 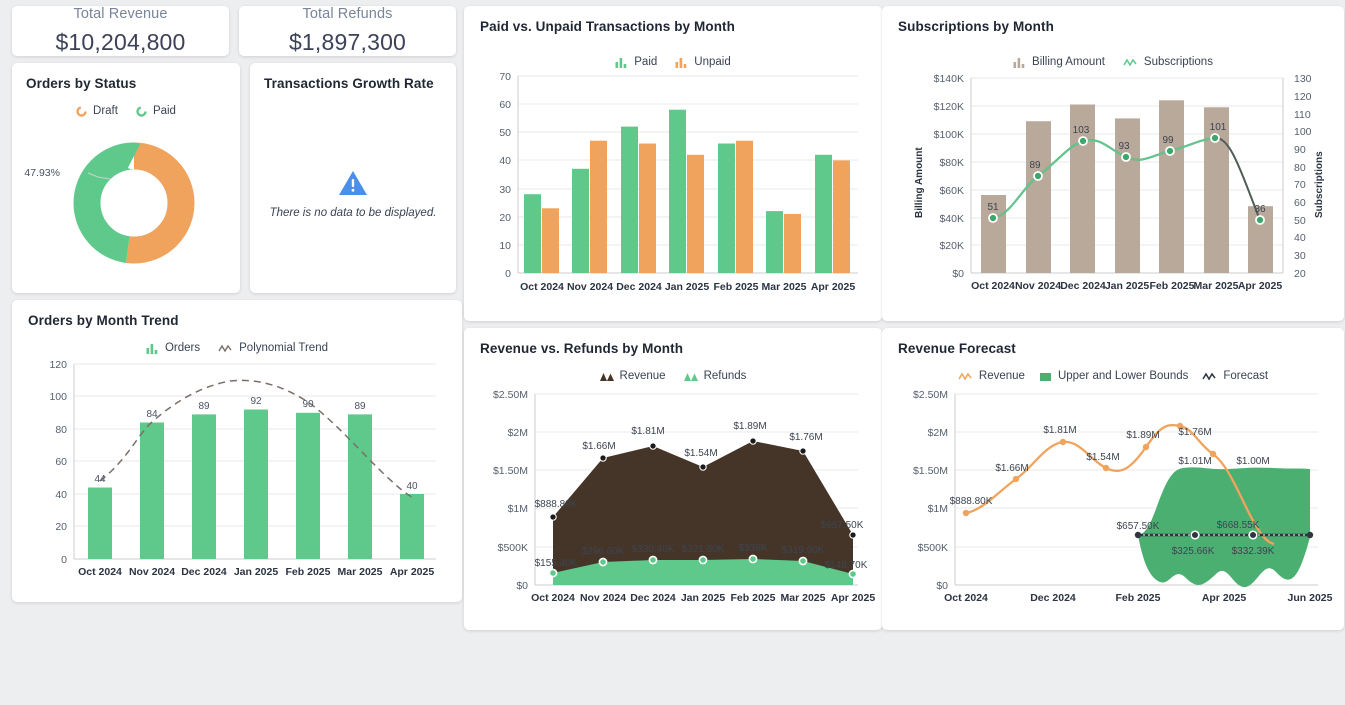 I want to click on panel-title: Transactions Growth Rate, so click(x=349, y=83).